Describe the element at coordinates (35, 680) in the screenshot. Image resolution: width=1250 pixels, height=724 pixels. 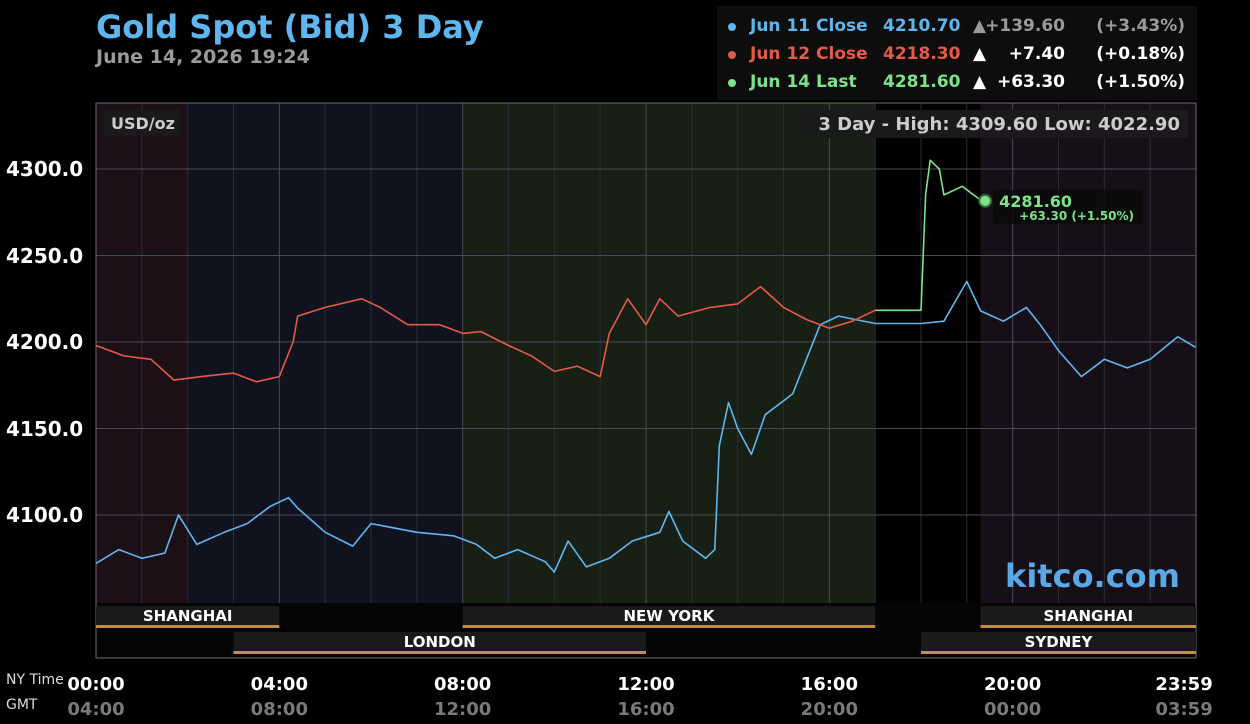
I see `ny-time-label: NY Time` at that location.